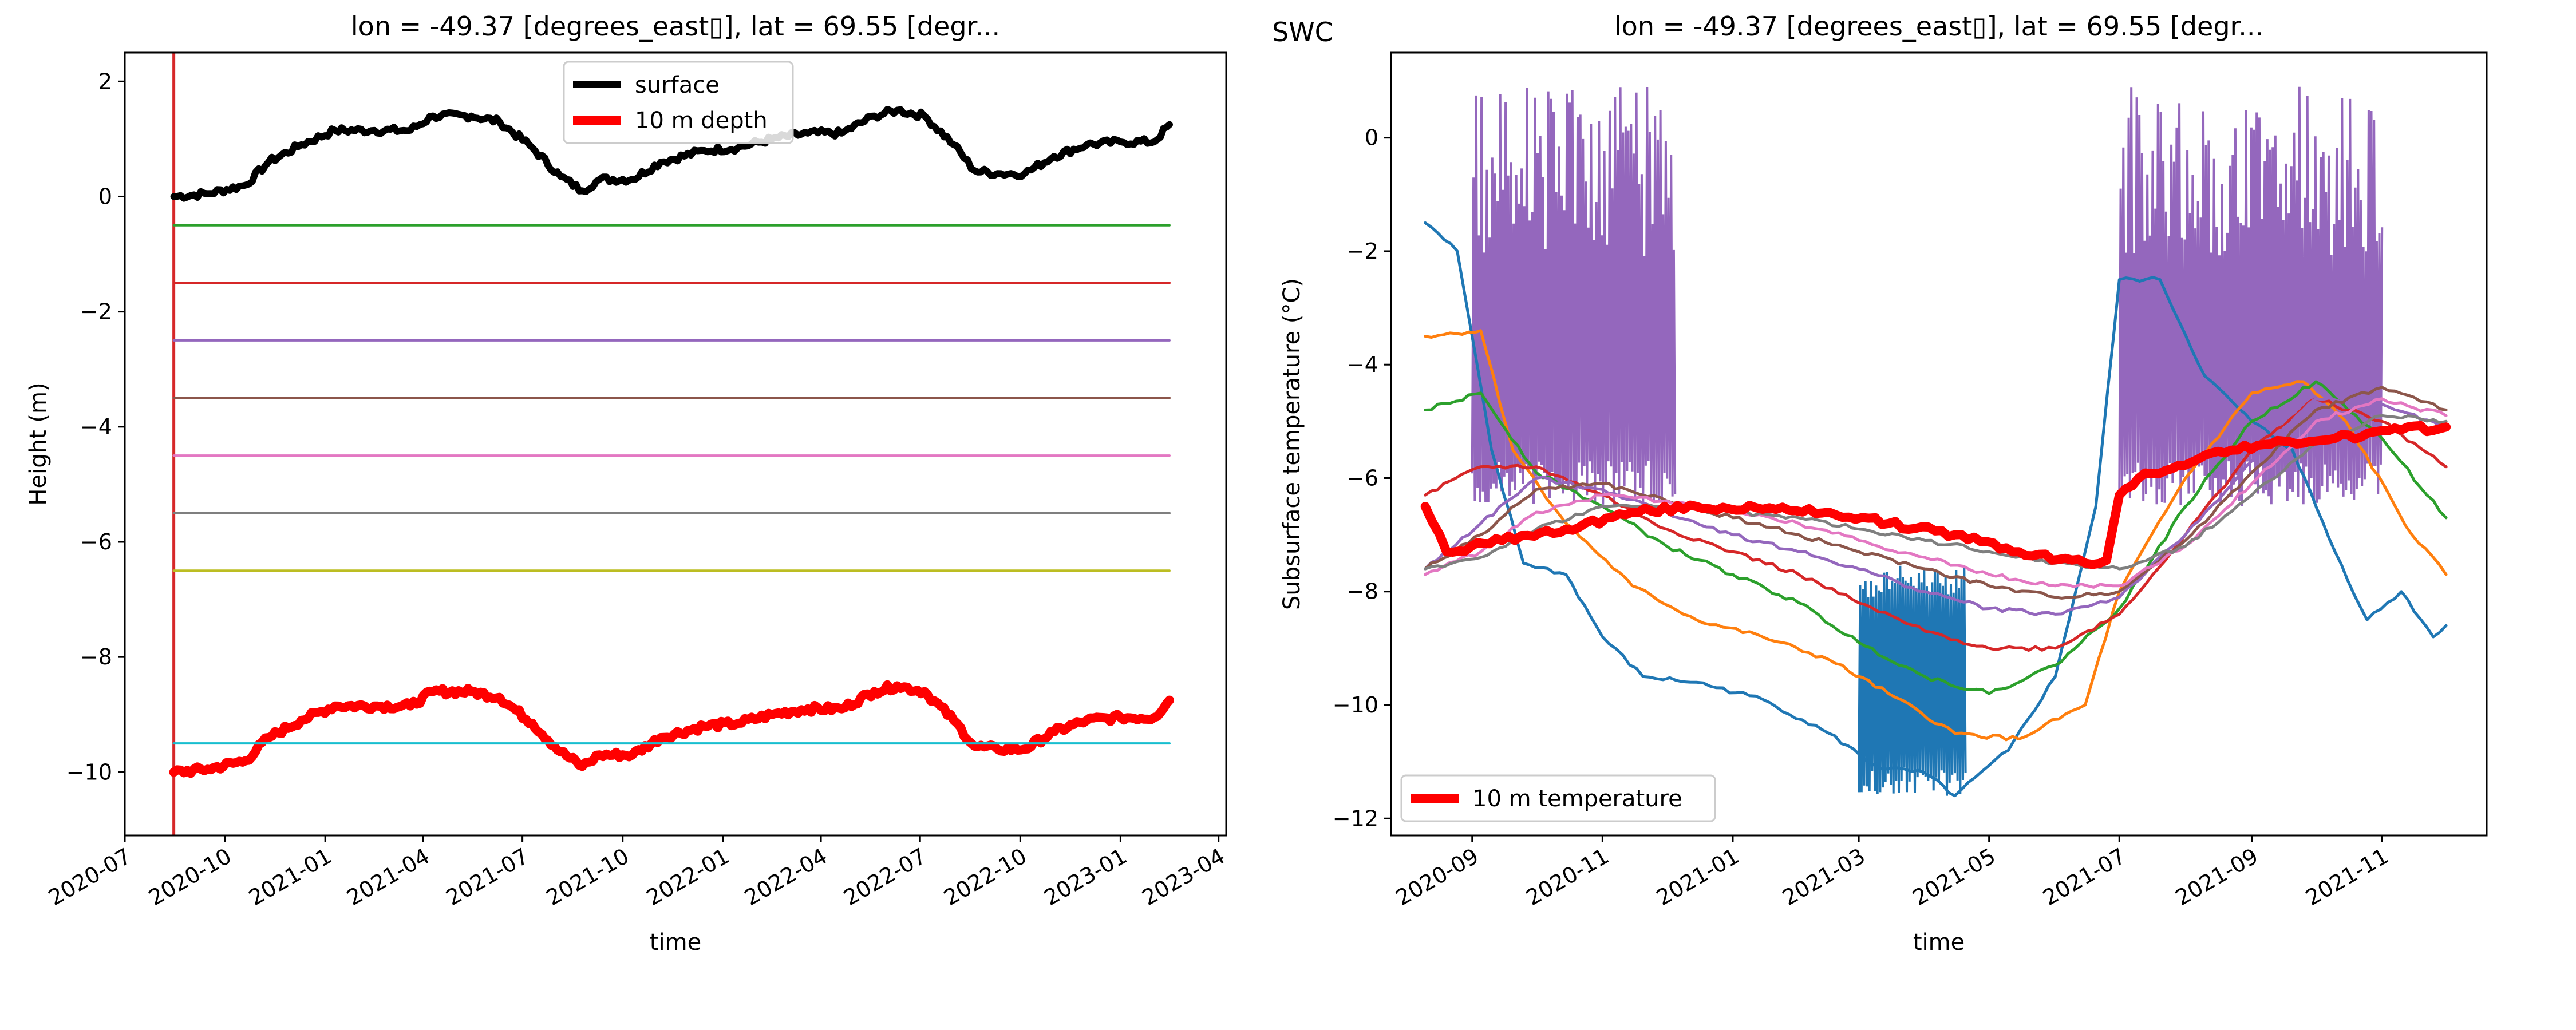 Image resolution: width=2576 pixels, height=1030 pixels. What do you see at coordinates (1302, 32) in the screenshot?
I see `corner-label: SWC` at bounding box center [1302, 32].